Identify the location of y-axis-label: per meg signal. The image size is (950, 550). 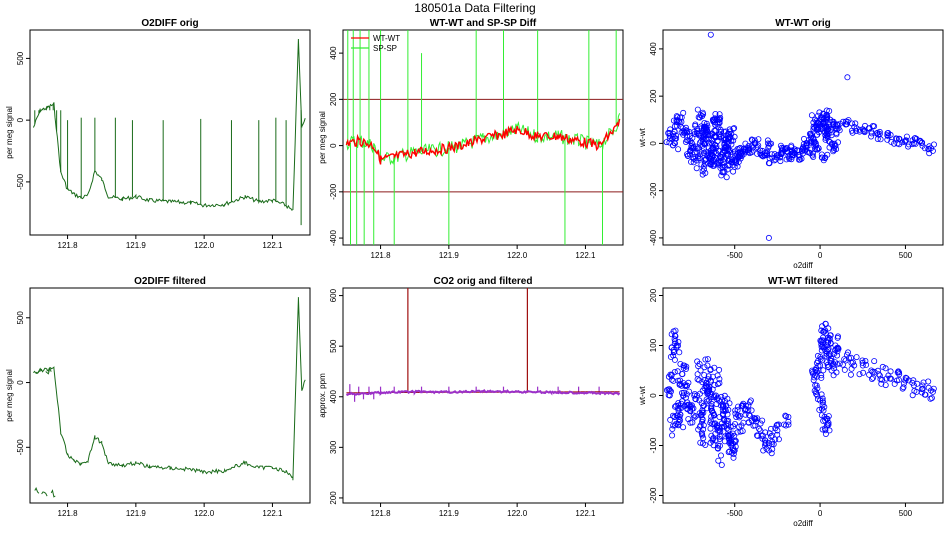
(322, 137).